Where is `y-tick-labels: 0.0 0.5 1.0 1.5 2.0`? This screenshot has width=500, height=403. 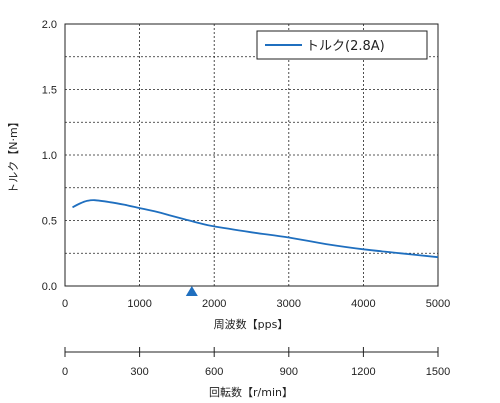 y-tick-labels: 0.0 0.5 1.0 1.5 2.0 is located at coordinates (49, 156).